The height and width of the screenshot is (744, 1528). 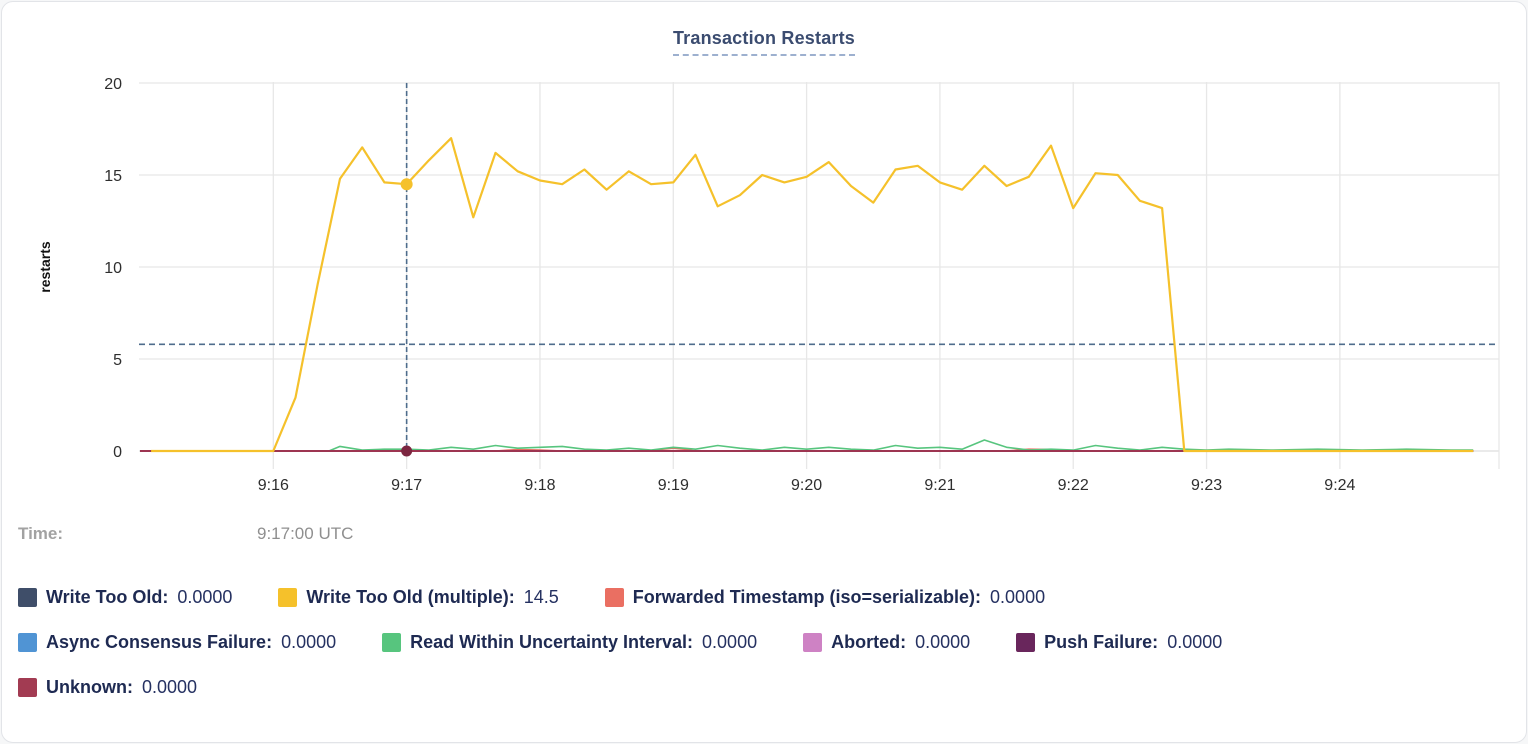 I want to click on legend-series-label: Push Failure:, so click(x=1101, y=641).